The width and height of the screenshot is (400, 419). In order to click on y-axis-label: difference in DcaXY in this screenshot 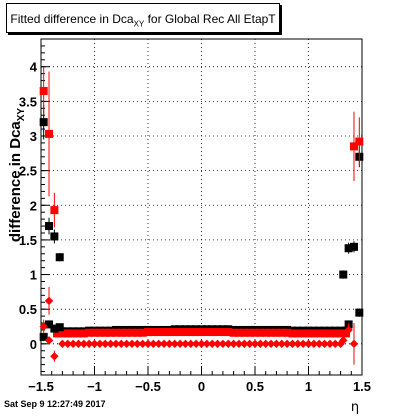, I will do `click(17, 175)`.